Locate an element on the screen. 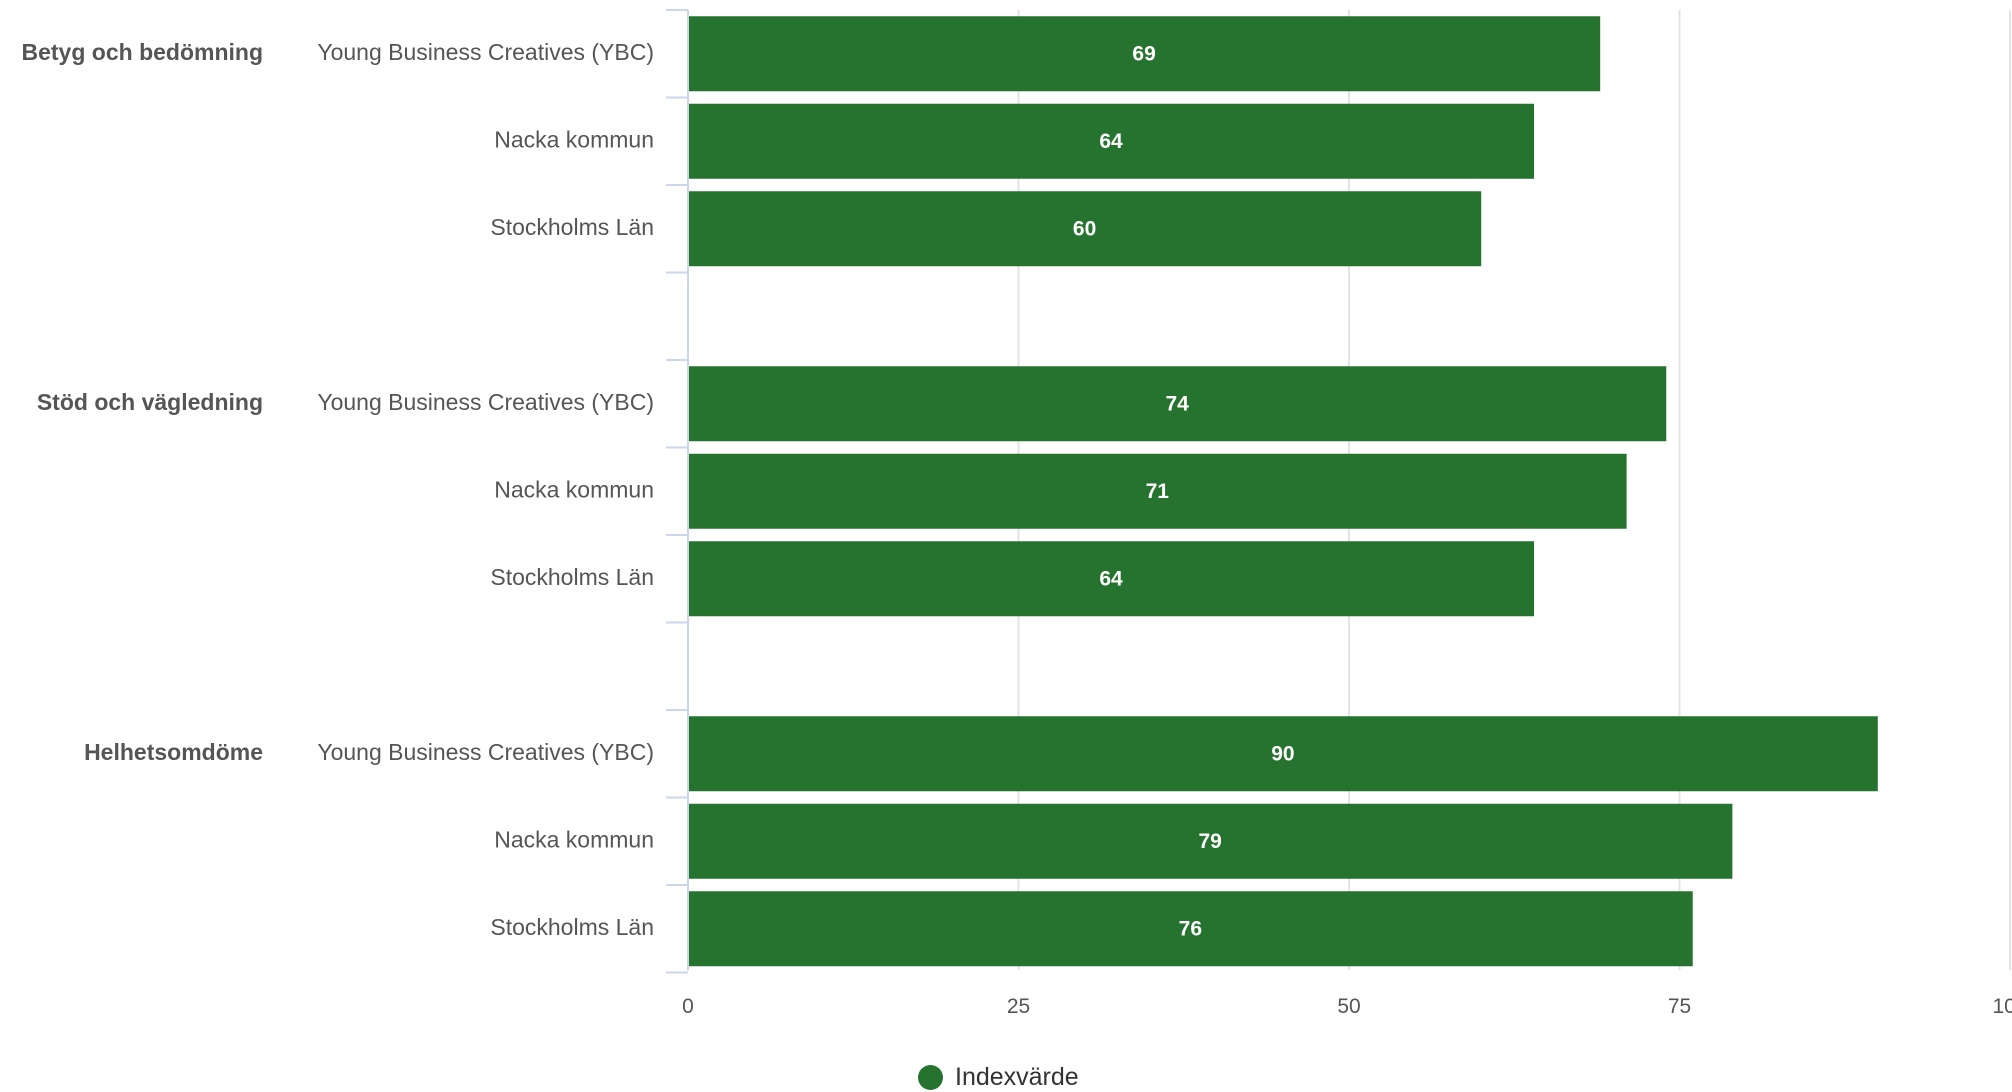  legend: Indexvärde is located at coordinates (998, 1077).